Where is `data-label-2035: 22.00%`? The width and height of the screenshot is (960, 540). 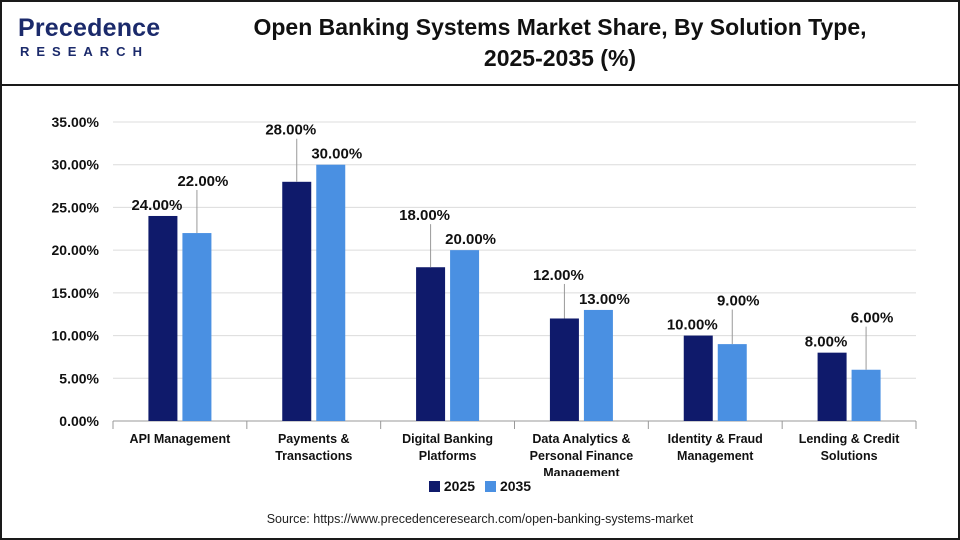 data-label-2035: 22.00% is located at coordinates (202, 181).